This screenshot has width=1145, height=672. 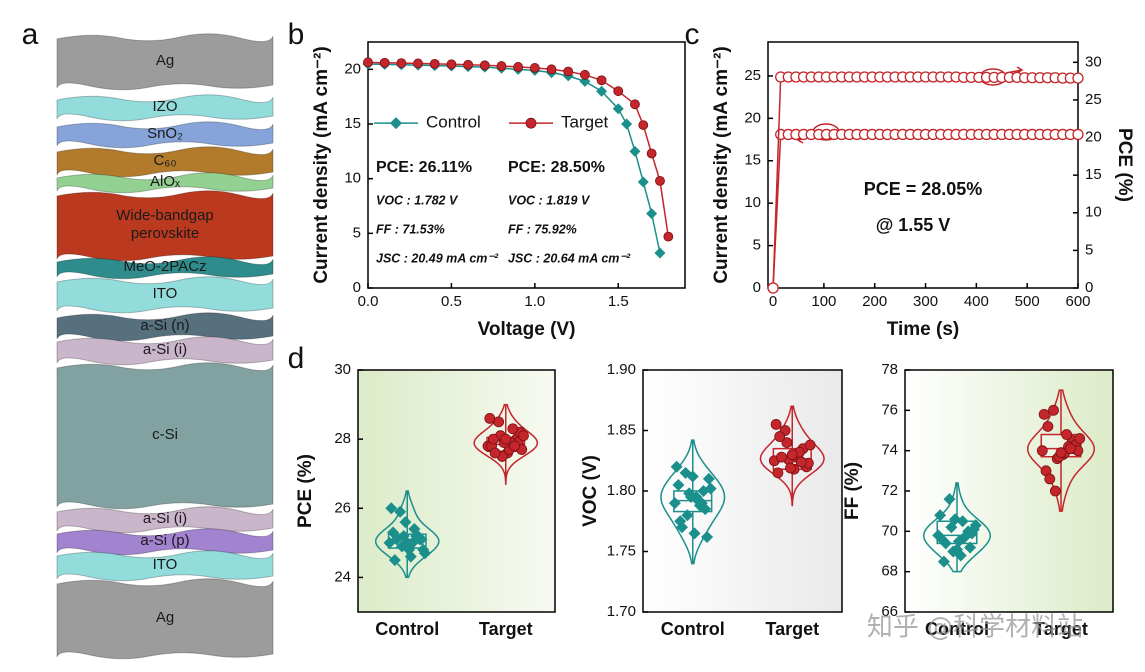 I want to click on y-tick-label: 10, so click(x=352, y=178).